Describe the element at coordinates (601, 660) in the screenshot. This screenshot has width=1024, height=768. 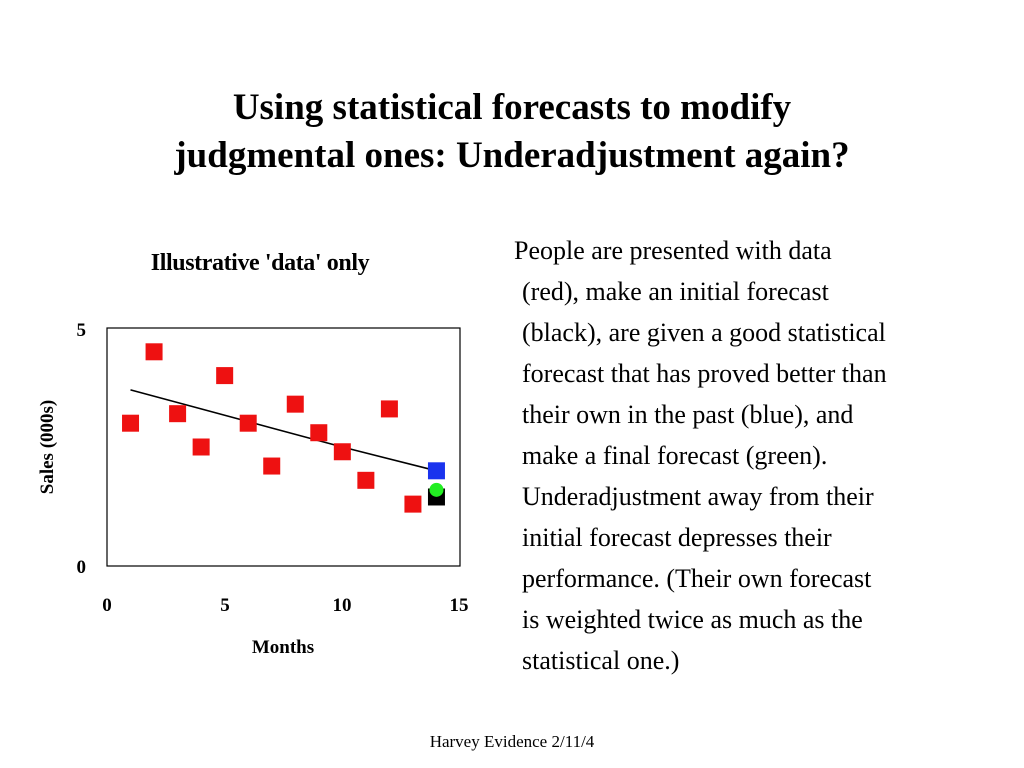
I see `body-line: statistical one.)` at that location.